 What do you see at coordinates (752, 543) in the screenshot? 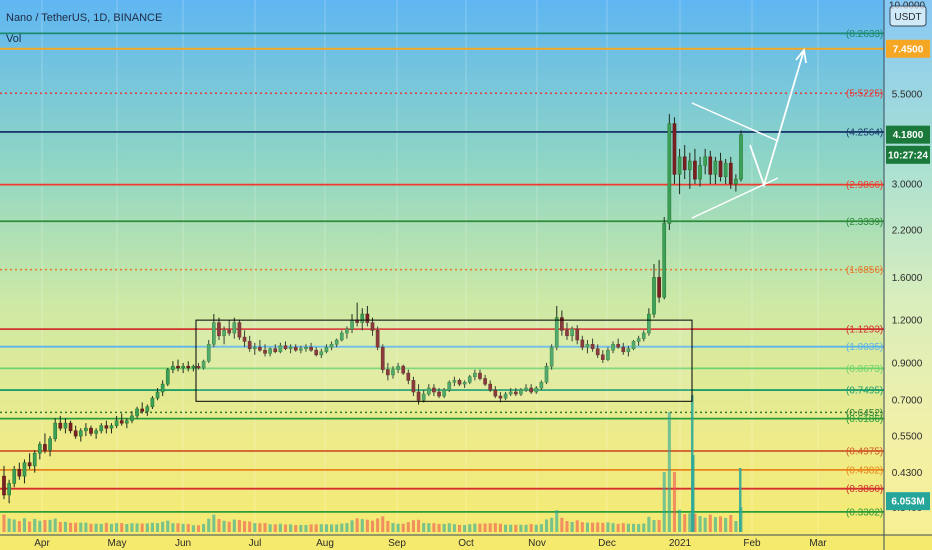
I see `time-tick-10: Feb` at bounding box center [752, 543].